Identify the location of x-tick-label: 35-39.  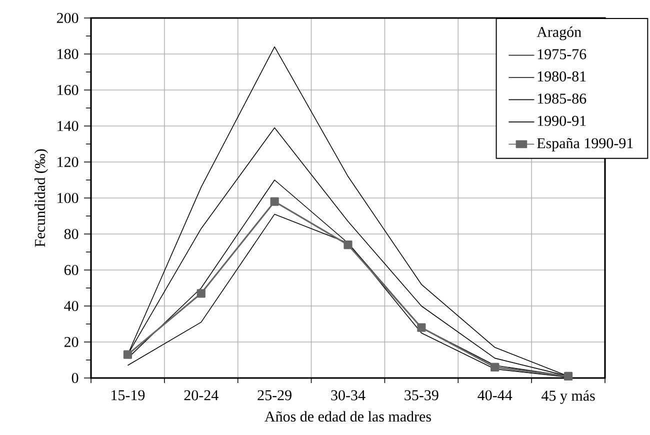
(421, 395).